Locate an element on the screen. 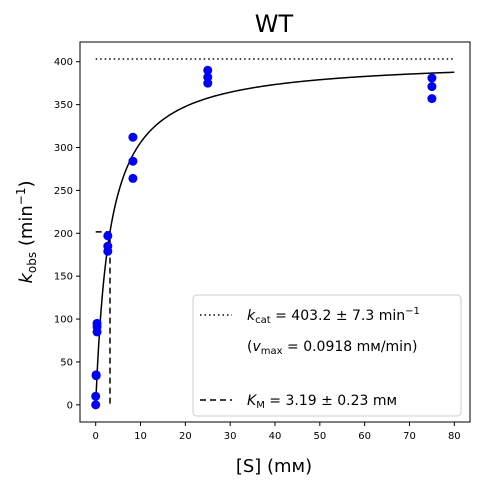  legend-kcat-entry: kcat = 403.2 ± 7.3 min−1 is located at coordinates (333, 316).